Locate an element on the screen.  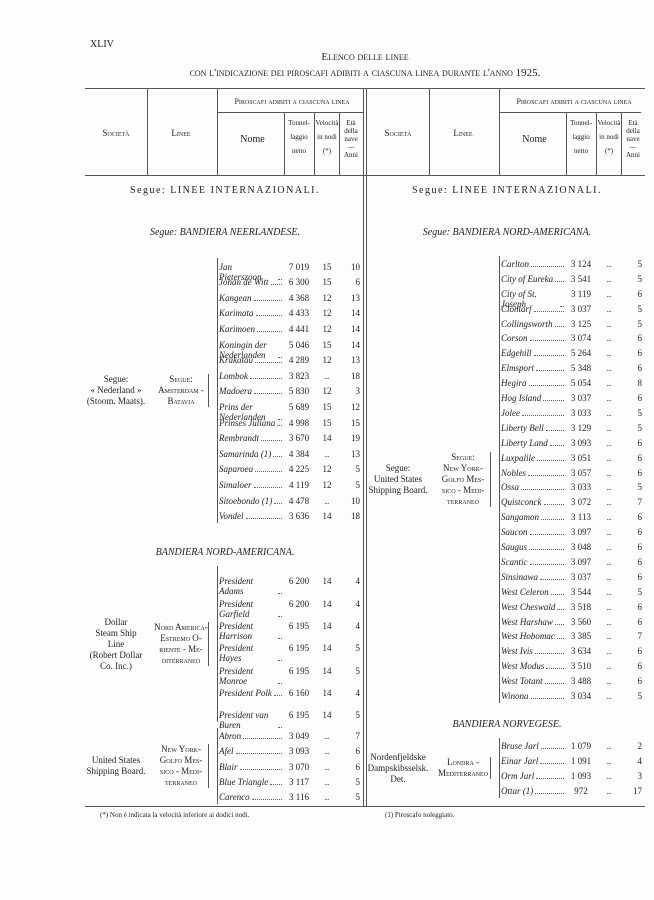
ship-name: Einar Jarl is located at coordinates (533, 761).